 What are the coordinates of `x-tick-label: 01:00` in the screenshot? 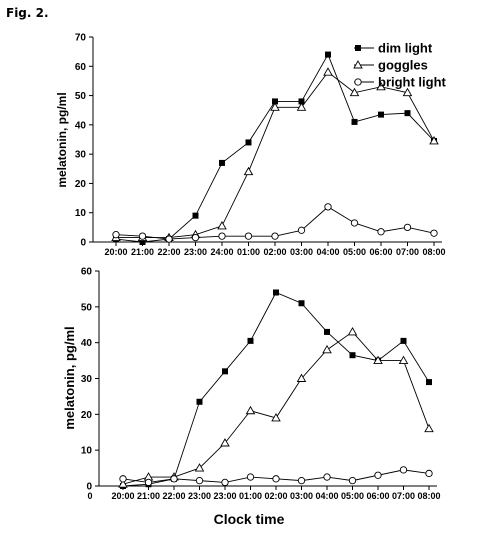 It's located at (250, 496).